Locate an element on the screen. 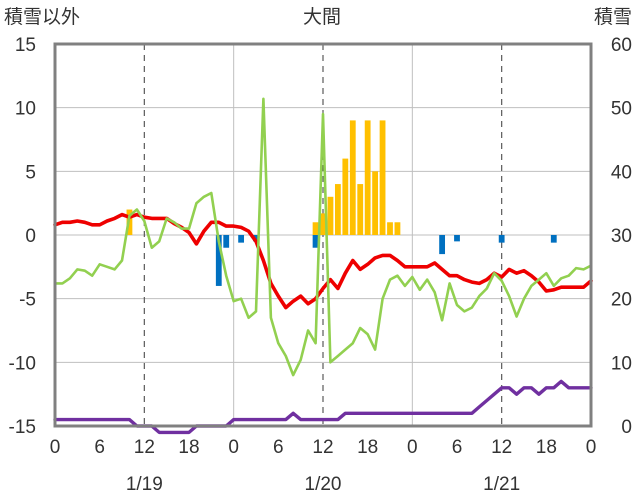  left-tick-label: 15 is located at coordinates (25, 45).